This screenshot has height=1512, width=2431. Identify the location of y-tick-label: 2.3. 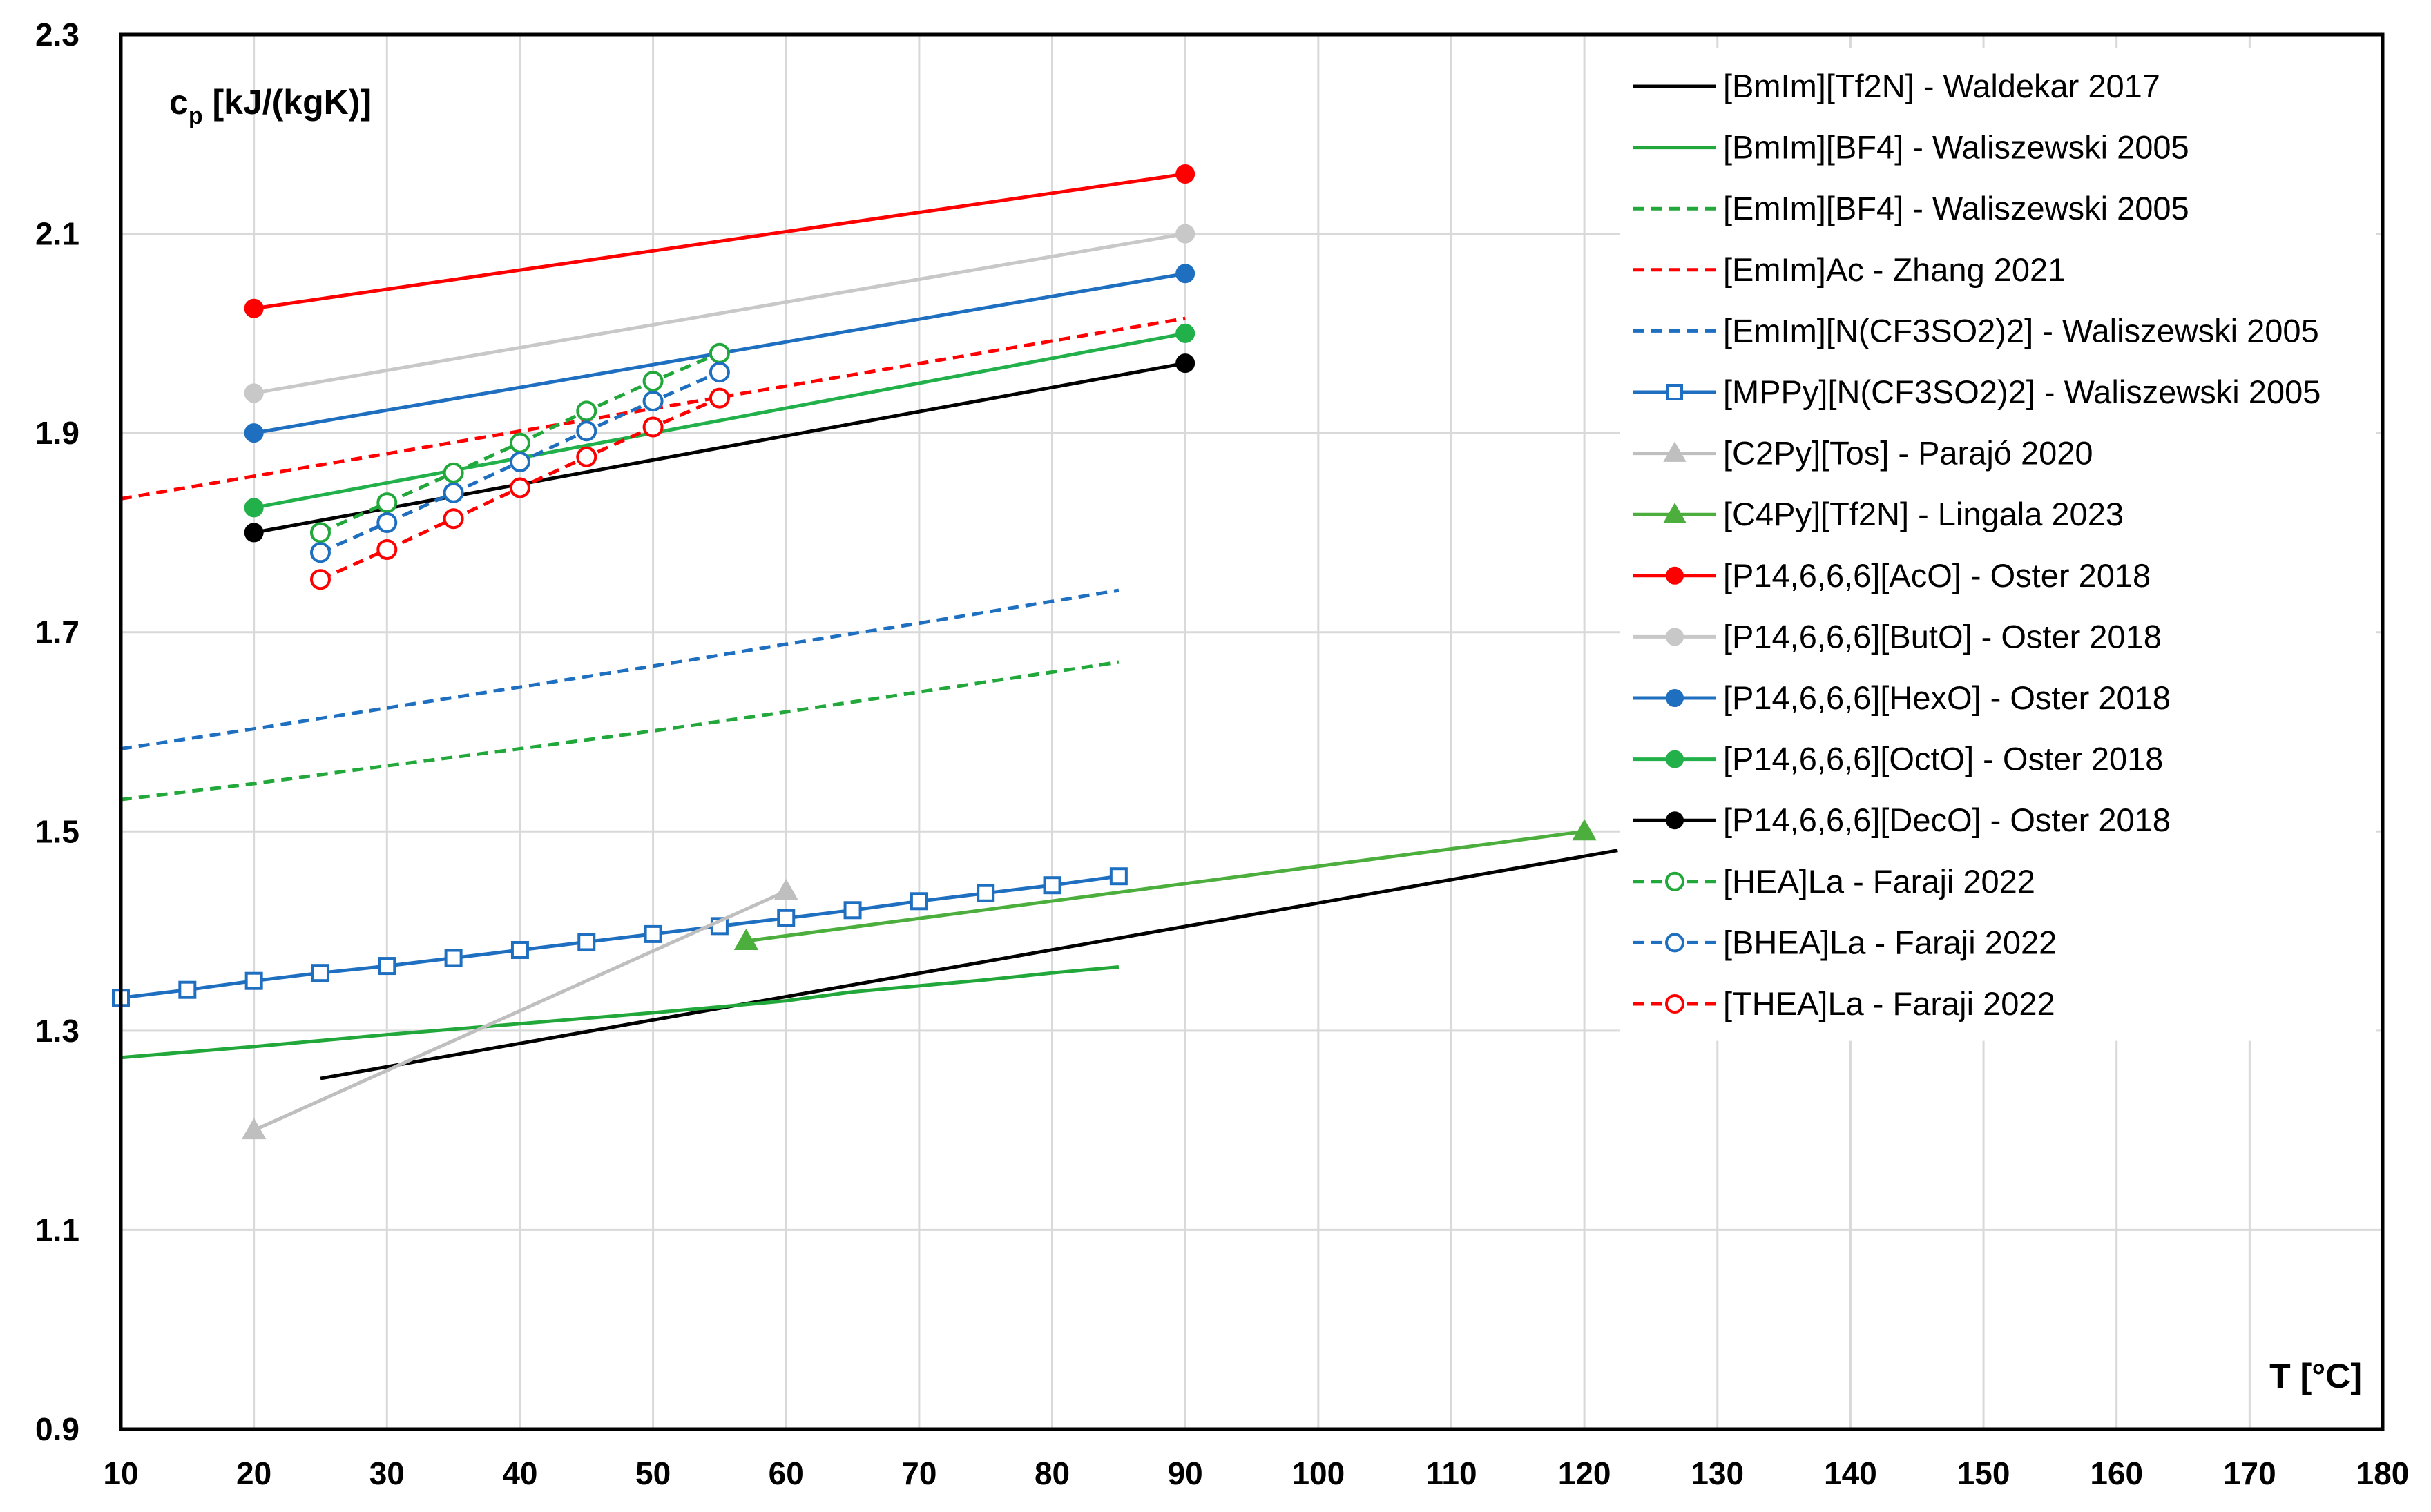
(57, 34).